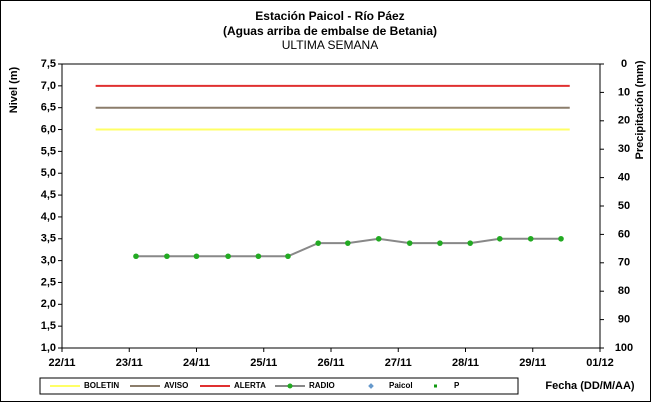 The image size is (651, 402). I want to click on y-tick-label: 1,5, so click(48, 326).